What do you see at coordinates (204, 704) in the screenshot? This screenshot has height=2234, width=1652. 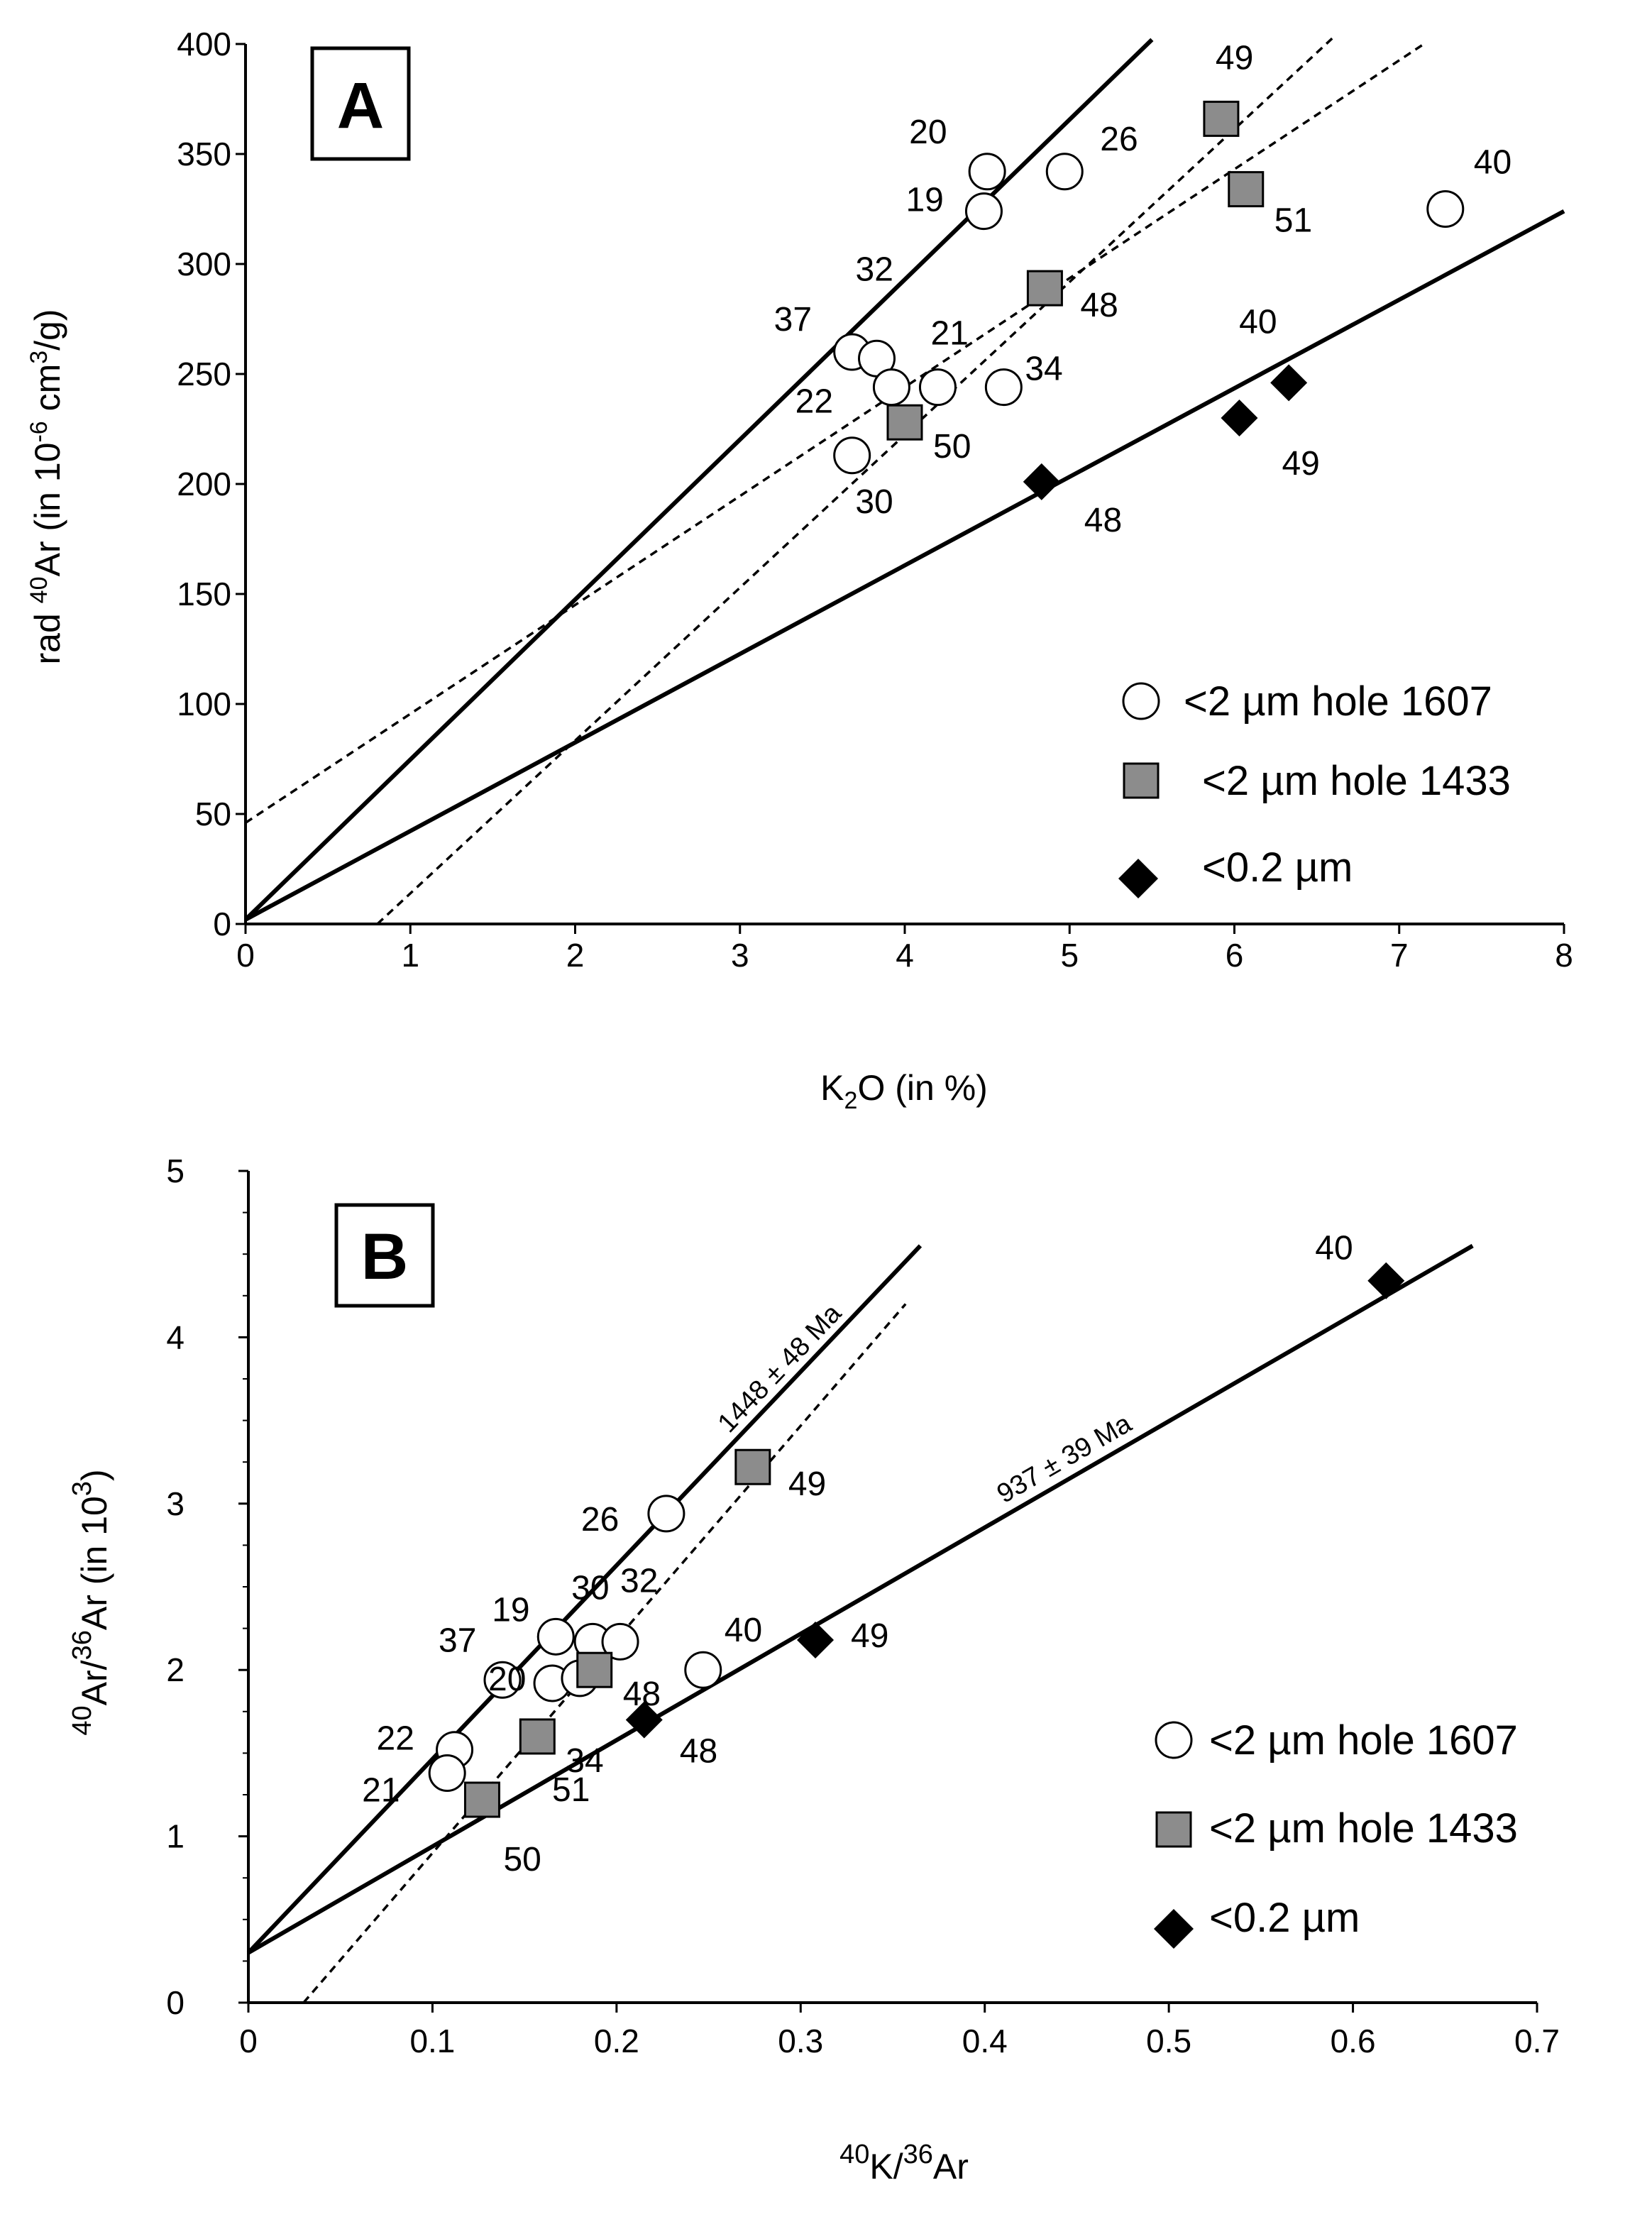 I see `y-tick-label: 100` at bounding box center [204, 704].